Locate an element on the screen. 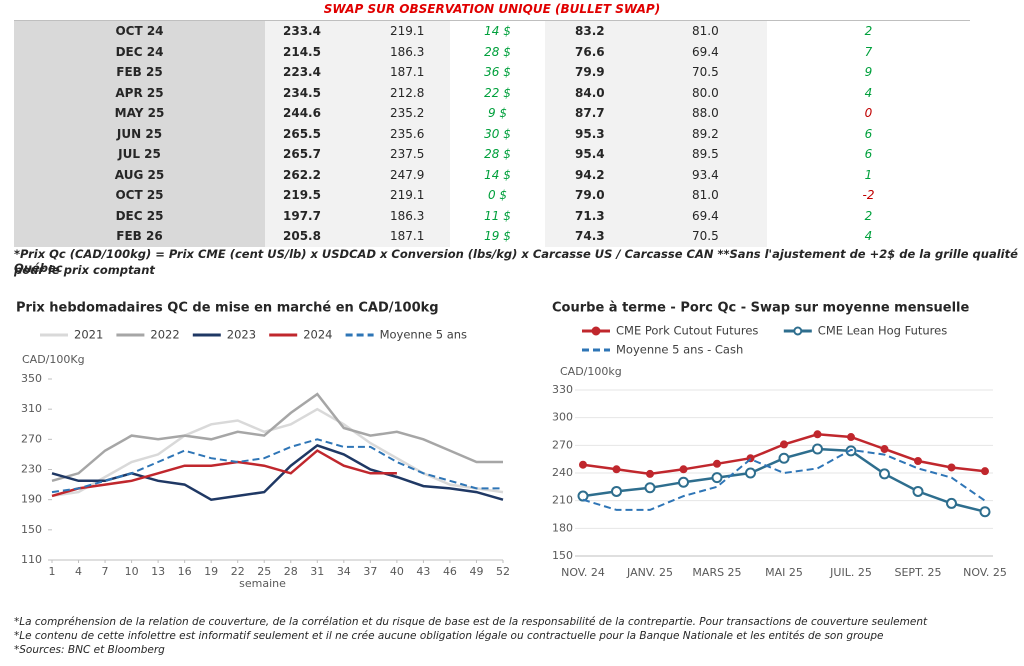 The image size is (1024, 666). legend-label: CME Pork Cutout Futures is located at coordinates (687, 331).